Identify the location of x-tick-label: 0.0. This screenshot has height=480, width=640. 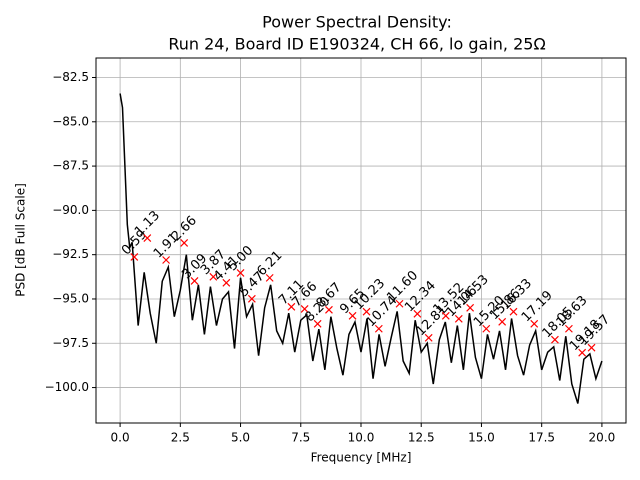
(120, 438).